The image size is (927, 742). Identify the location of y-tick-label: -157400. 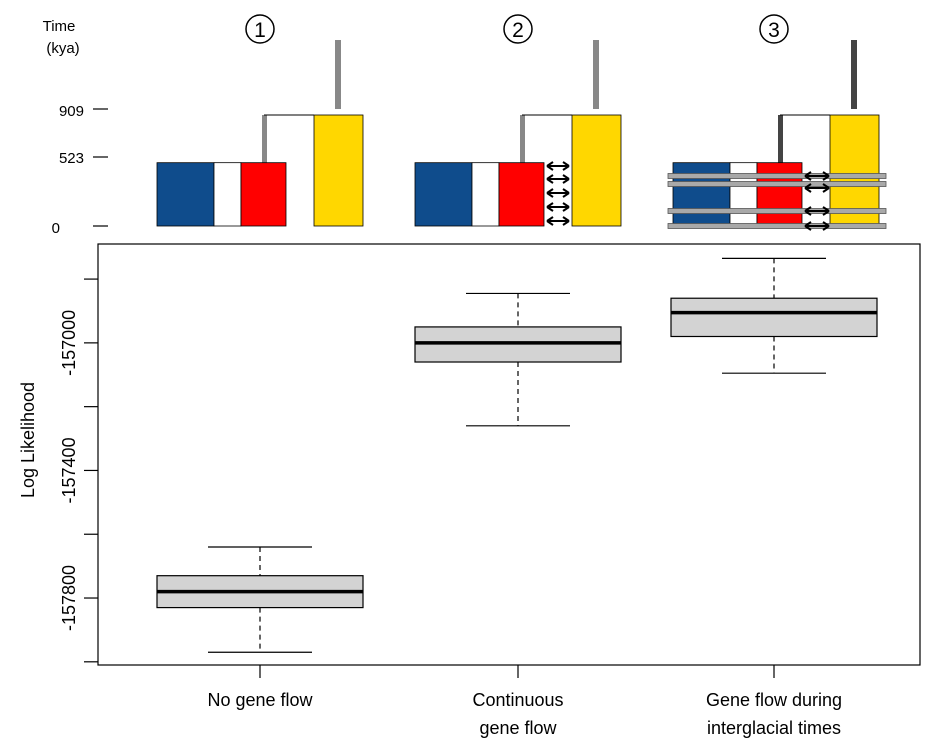
(69, 470).